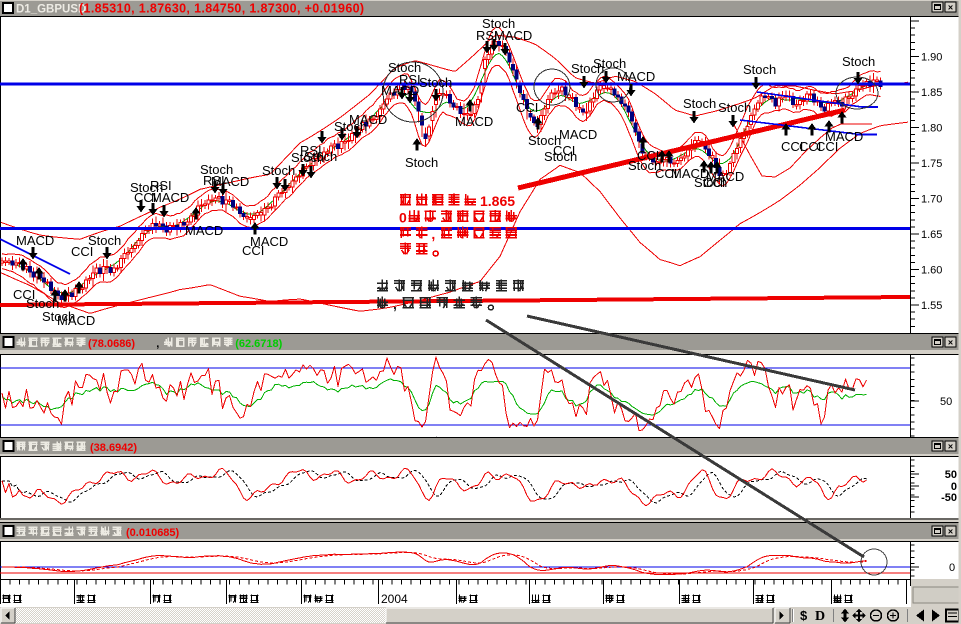  I want to click on svg-text: St6ch, so click(320, 156).